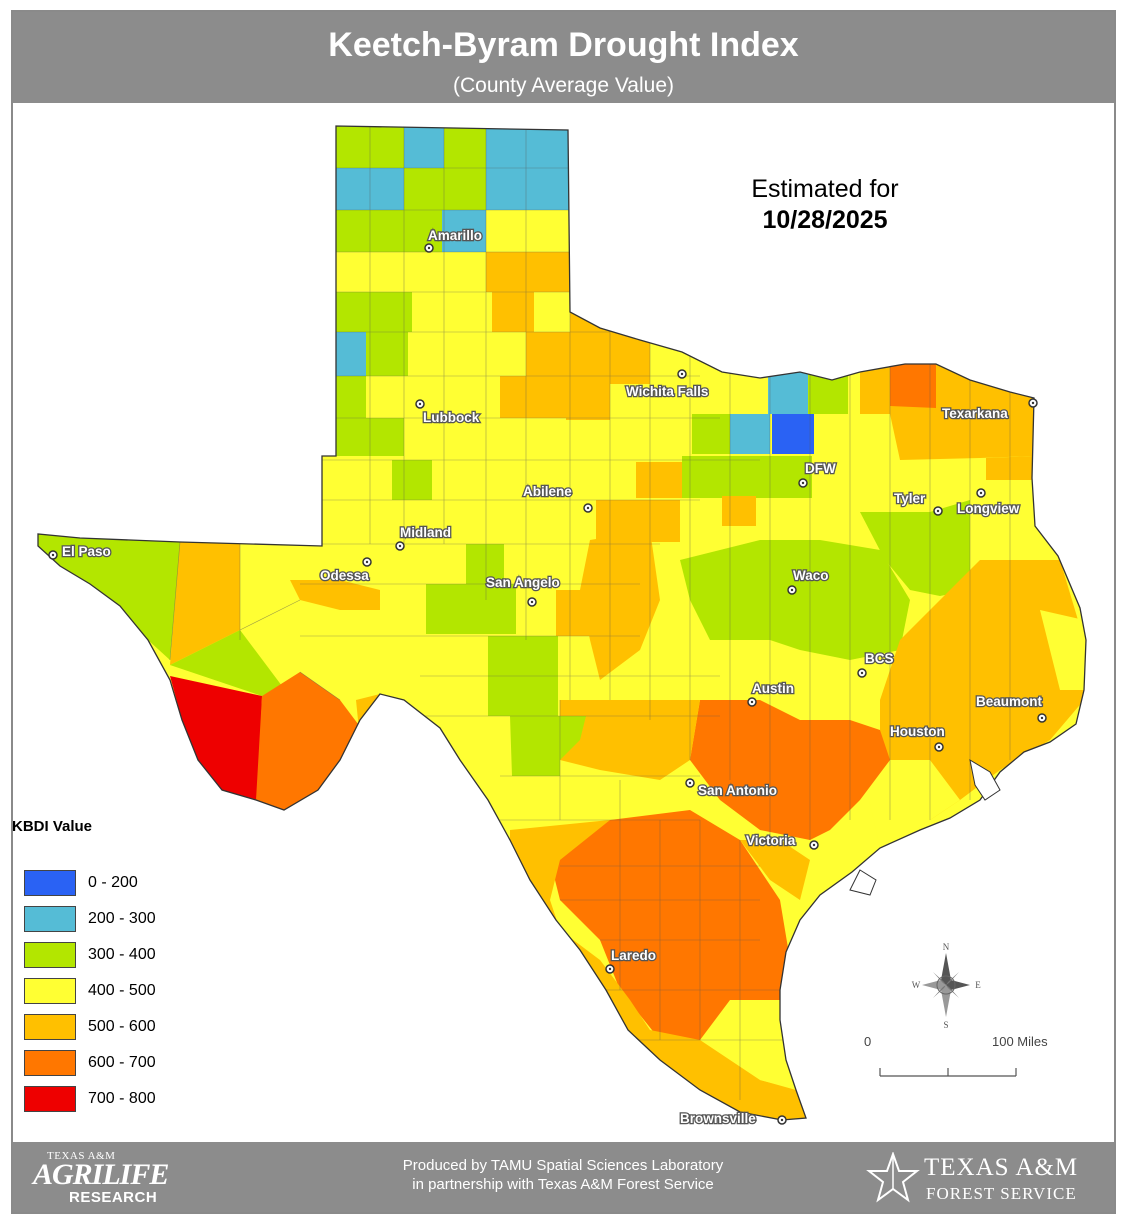 This screenshot has width=1128, height=1224. I want to click on legend-item: 0 - 200, so click(114, 883).